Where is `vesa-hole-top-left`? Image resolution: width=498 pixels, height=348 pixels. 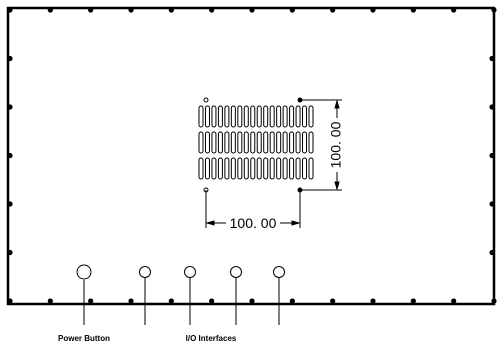
vesa-hole-top-left is located at coordinates (206, 100).